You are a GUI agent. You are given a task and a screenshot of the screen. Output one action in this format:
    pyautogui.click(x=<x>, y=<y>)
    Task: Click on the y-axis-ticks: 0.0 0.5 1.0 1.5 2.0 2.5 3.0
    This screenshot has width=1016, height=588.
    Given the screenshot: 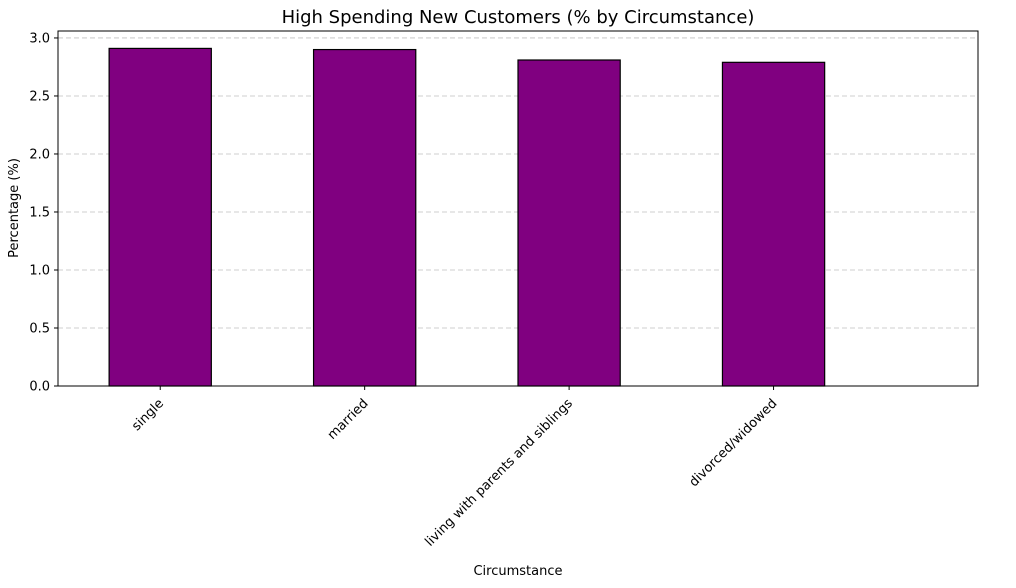 What is the action you would take?
    pyautogui.click(x=43, y=213)
    